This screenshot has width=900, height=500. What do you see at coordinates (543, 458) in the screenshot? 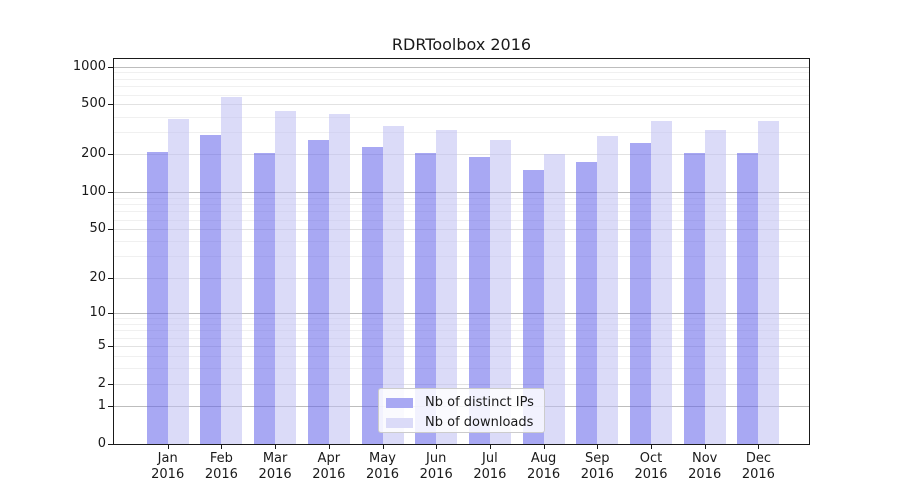
I see `x-tick-label-month: Aug` at bounding box center [543, 458].